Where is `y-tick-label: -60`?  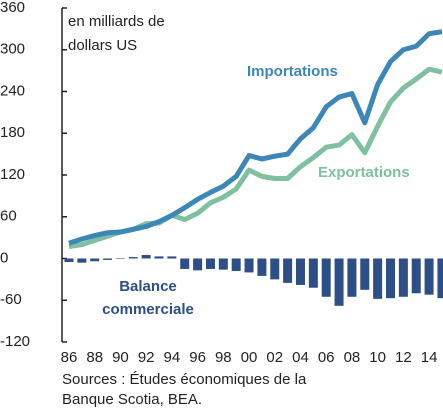 y-tick-label: -60 is located at coordinates (11, 299).